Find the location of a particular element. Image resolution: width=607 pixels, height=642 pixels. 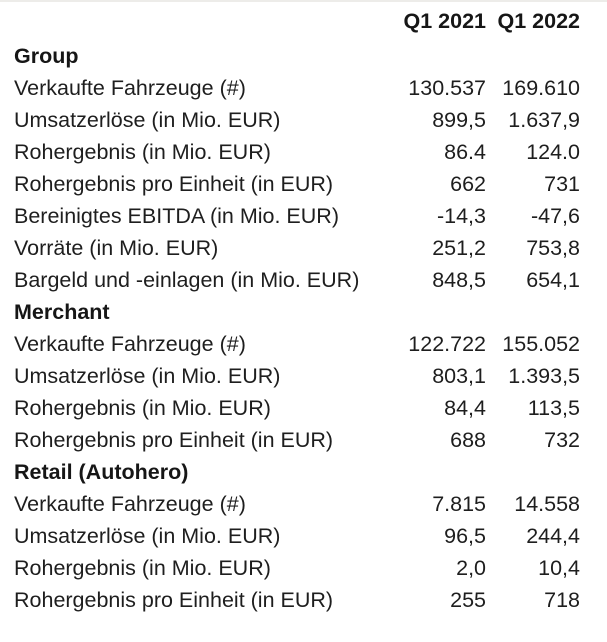

column-header-empty is located at coordinates (203, 21).